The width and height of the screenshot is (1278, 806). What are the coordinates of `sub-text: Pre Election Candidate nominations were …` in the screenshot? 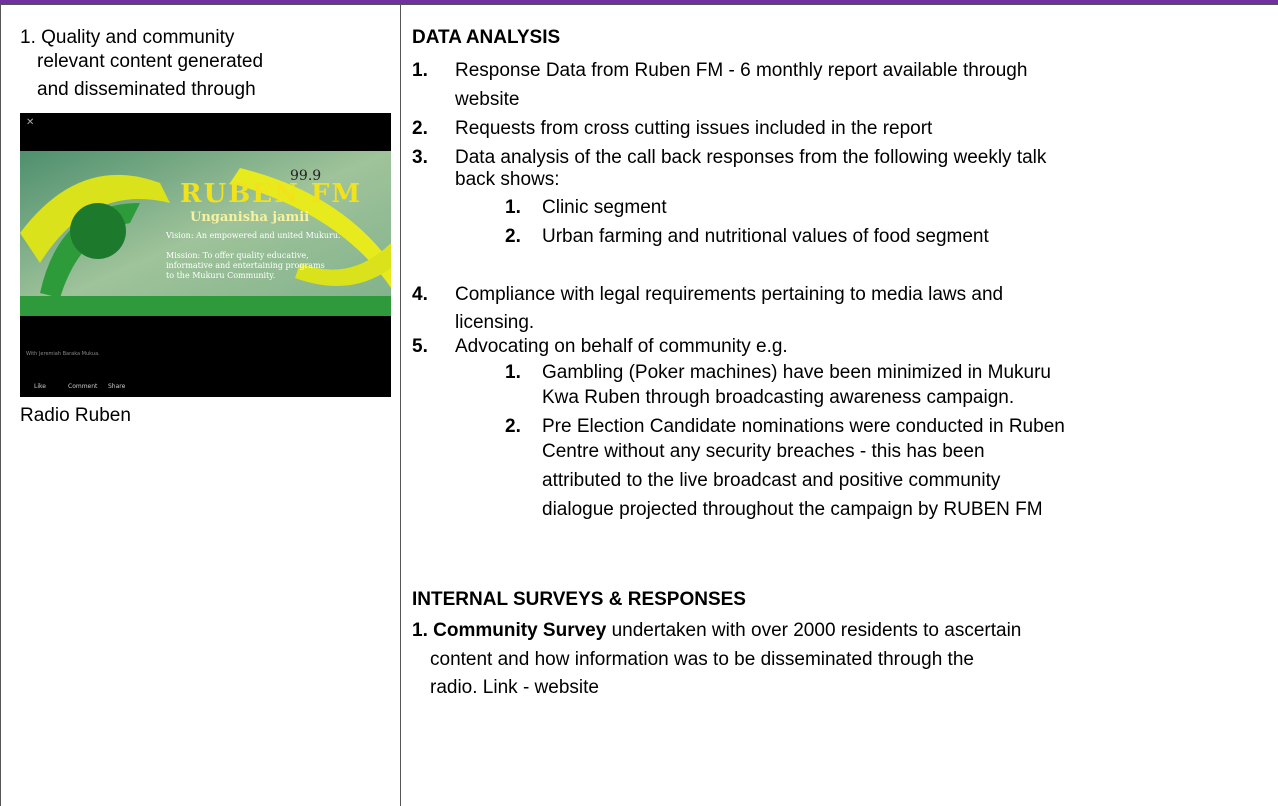 It's located at (803, 426).